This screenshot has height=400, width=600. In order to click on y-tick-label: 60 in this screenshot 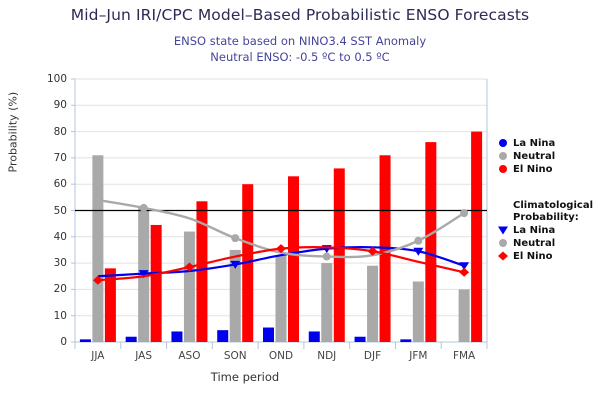, I will do `click(60, 184)`.